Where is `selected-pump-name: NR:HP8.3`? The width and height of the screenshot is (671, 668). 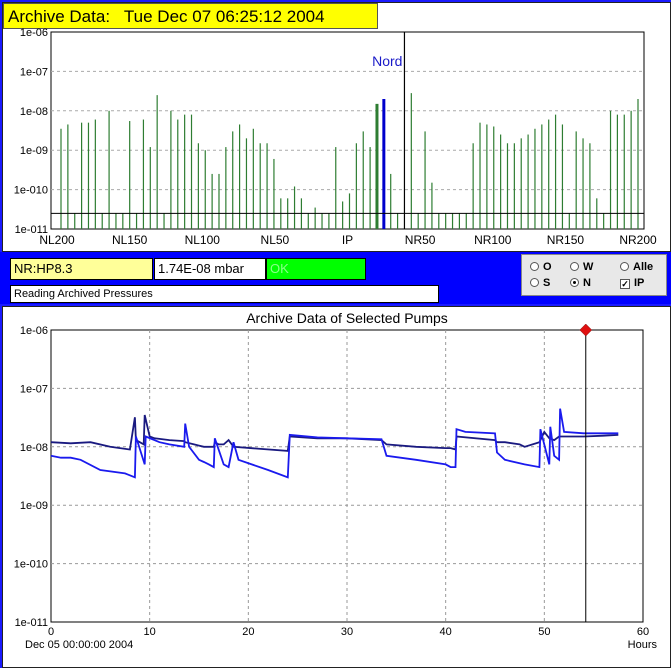
selected-pump-name: NR:HP8.3 is located at coordinates (81, 269).